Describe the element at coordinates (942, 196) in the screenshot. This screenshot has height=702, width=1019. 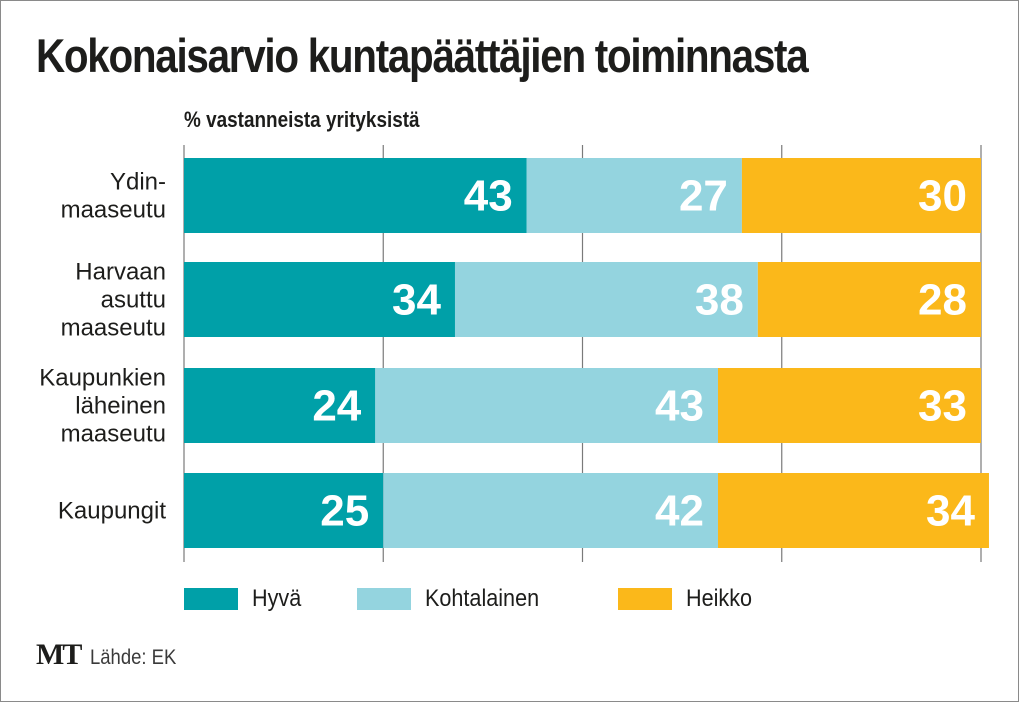
I see `data-label-heikko-0: 30` at that location.